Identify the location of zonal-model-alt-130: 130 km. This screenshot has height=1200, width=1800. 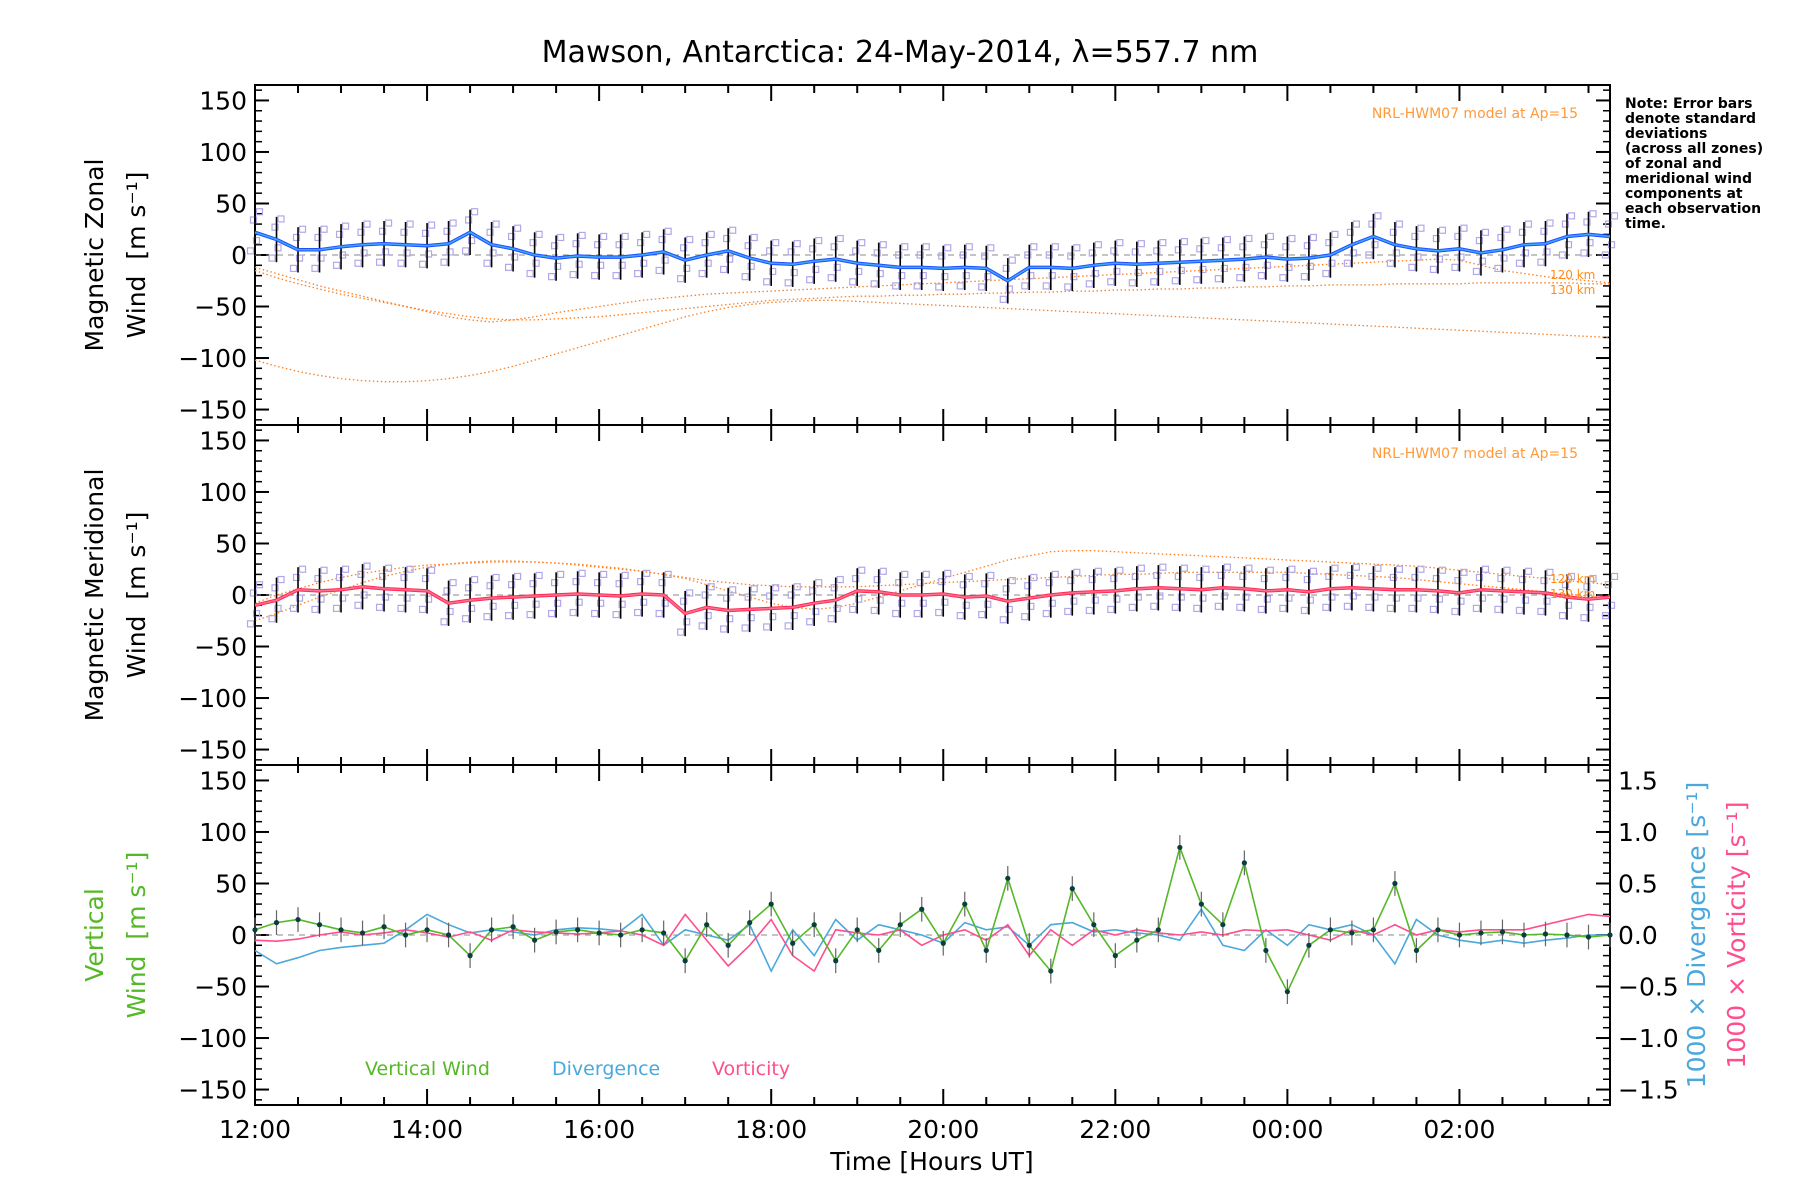
(1572, 290).